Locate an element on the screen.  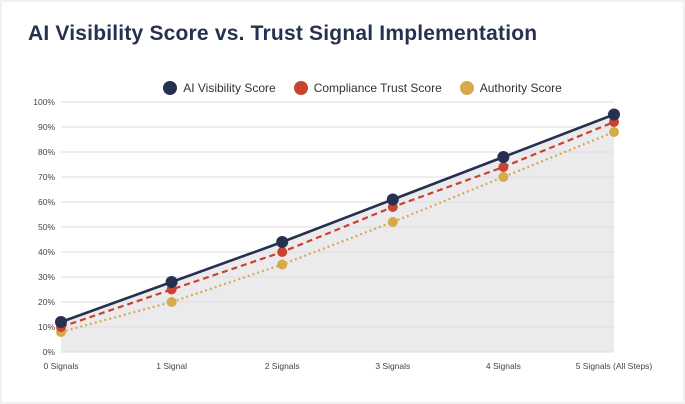
legend-item-compliance-trust: Compliance Trust Score is located at coordinates (367, 88).